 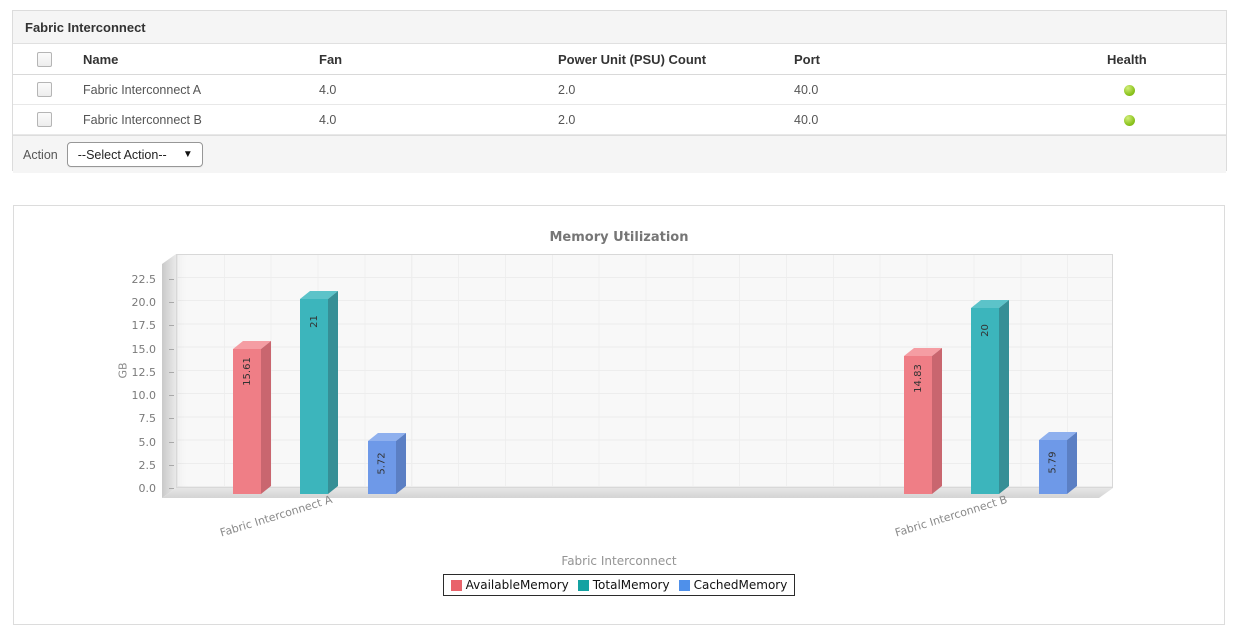 I want to click on y-tick-label: 15.0, so click(x=144, y=349).